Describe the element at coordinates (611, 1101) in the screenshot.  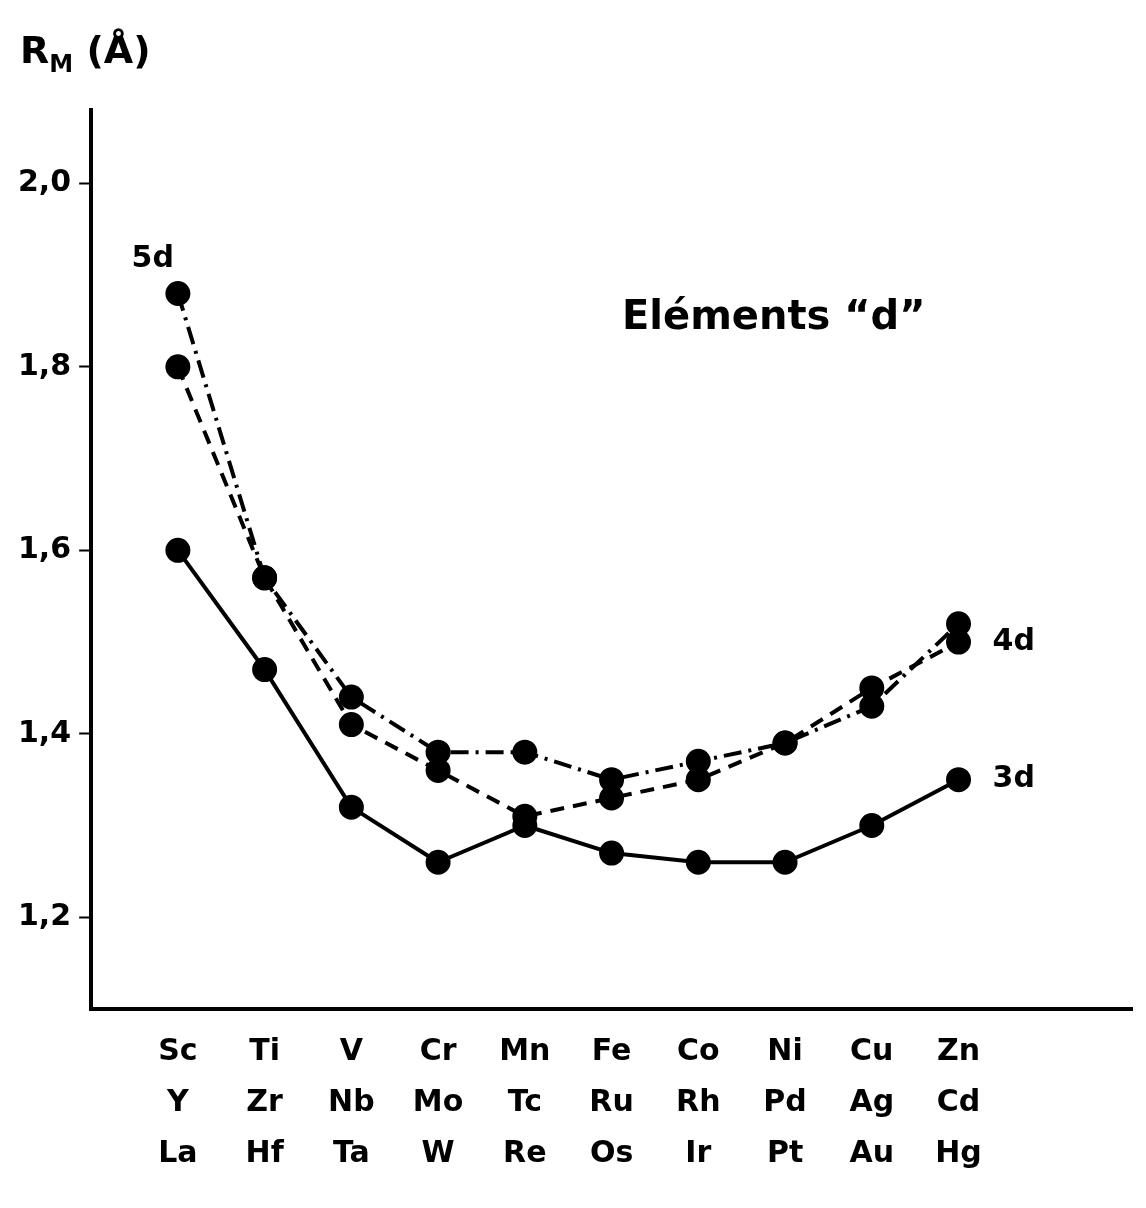
I see `x-tick-label: Fe Ru Os` at that location.